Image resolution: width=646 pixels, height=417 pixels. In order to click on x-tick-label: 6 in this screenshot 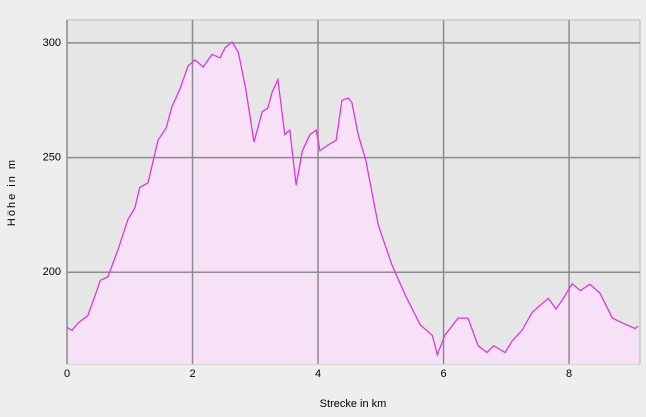, I will do `click(443, 374)`.